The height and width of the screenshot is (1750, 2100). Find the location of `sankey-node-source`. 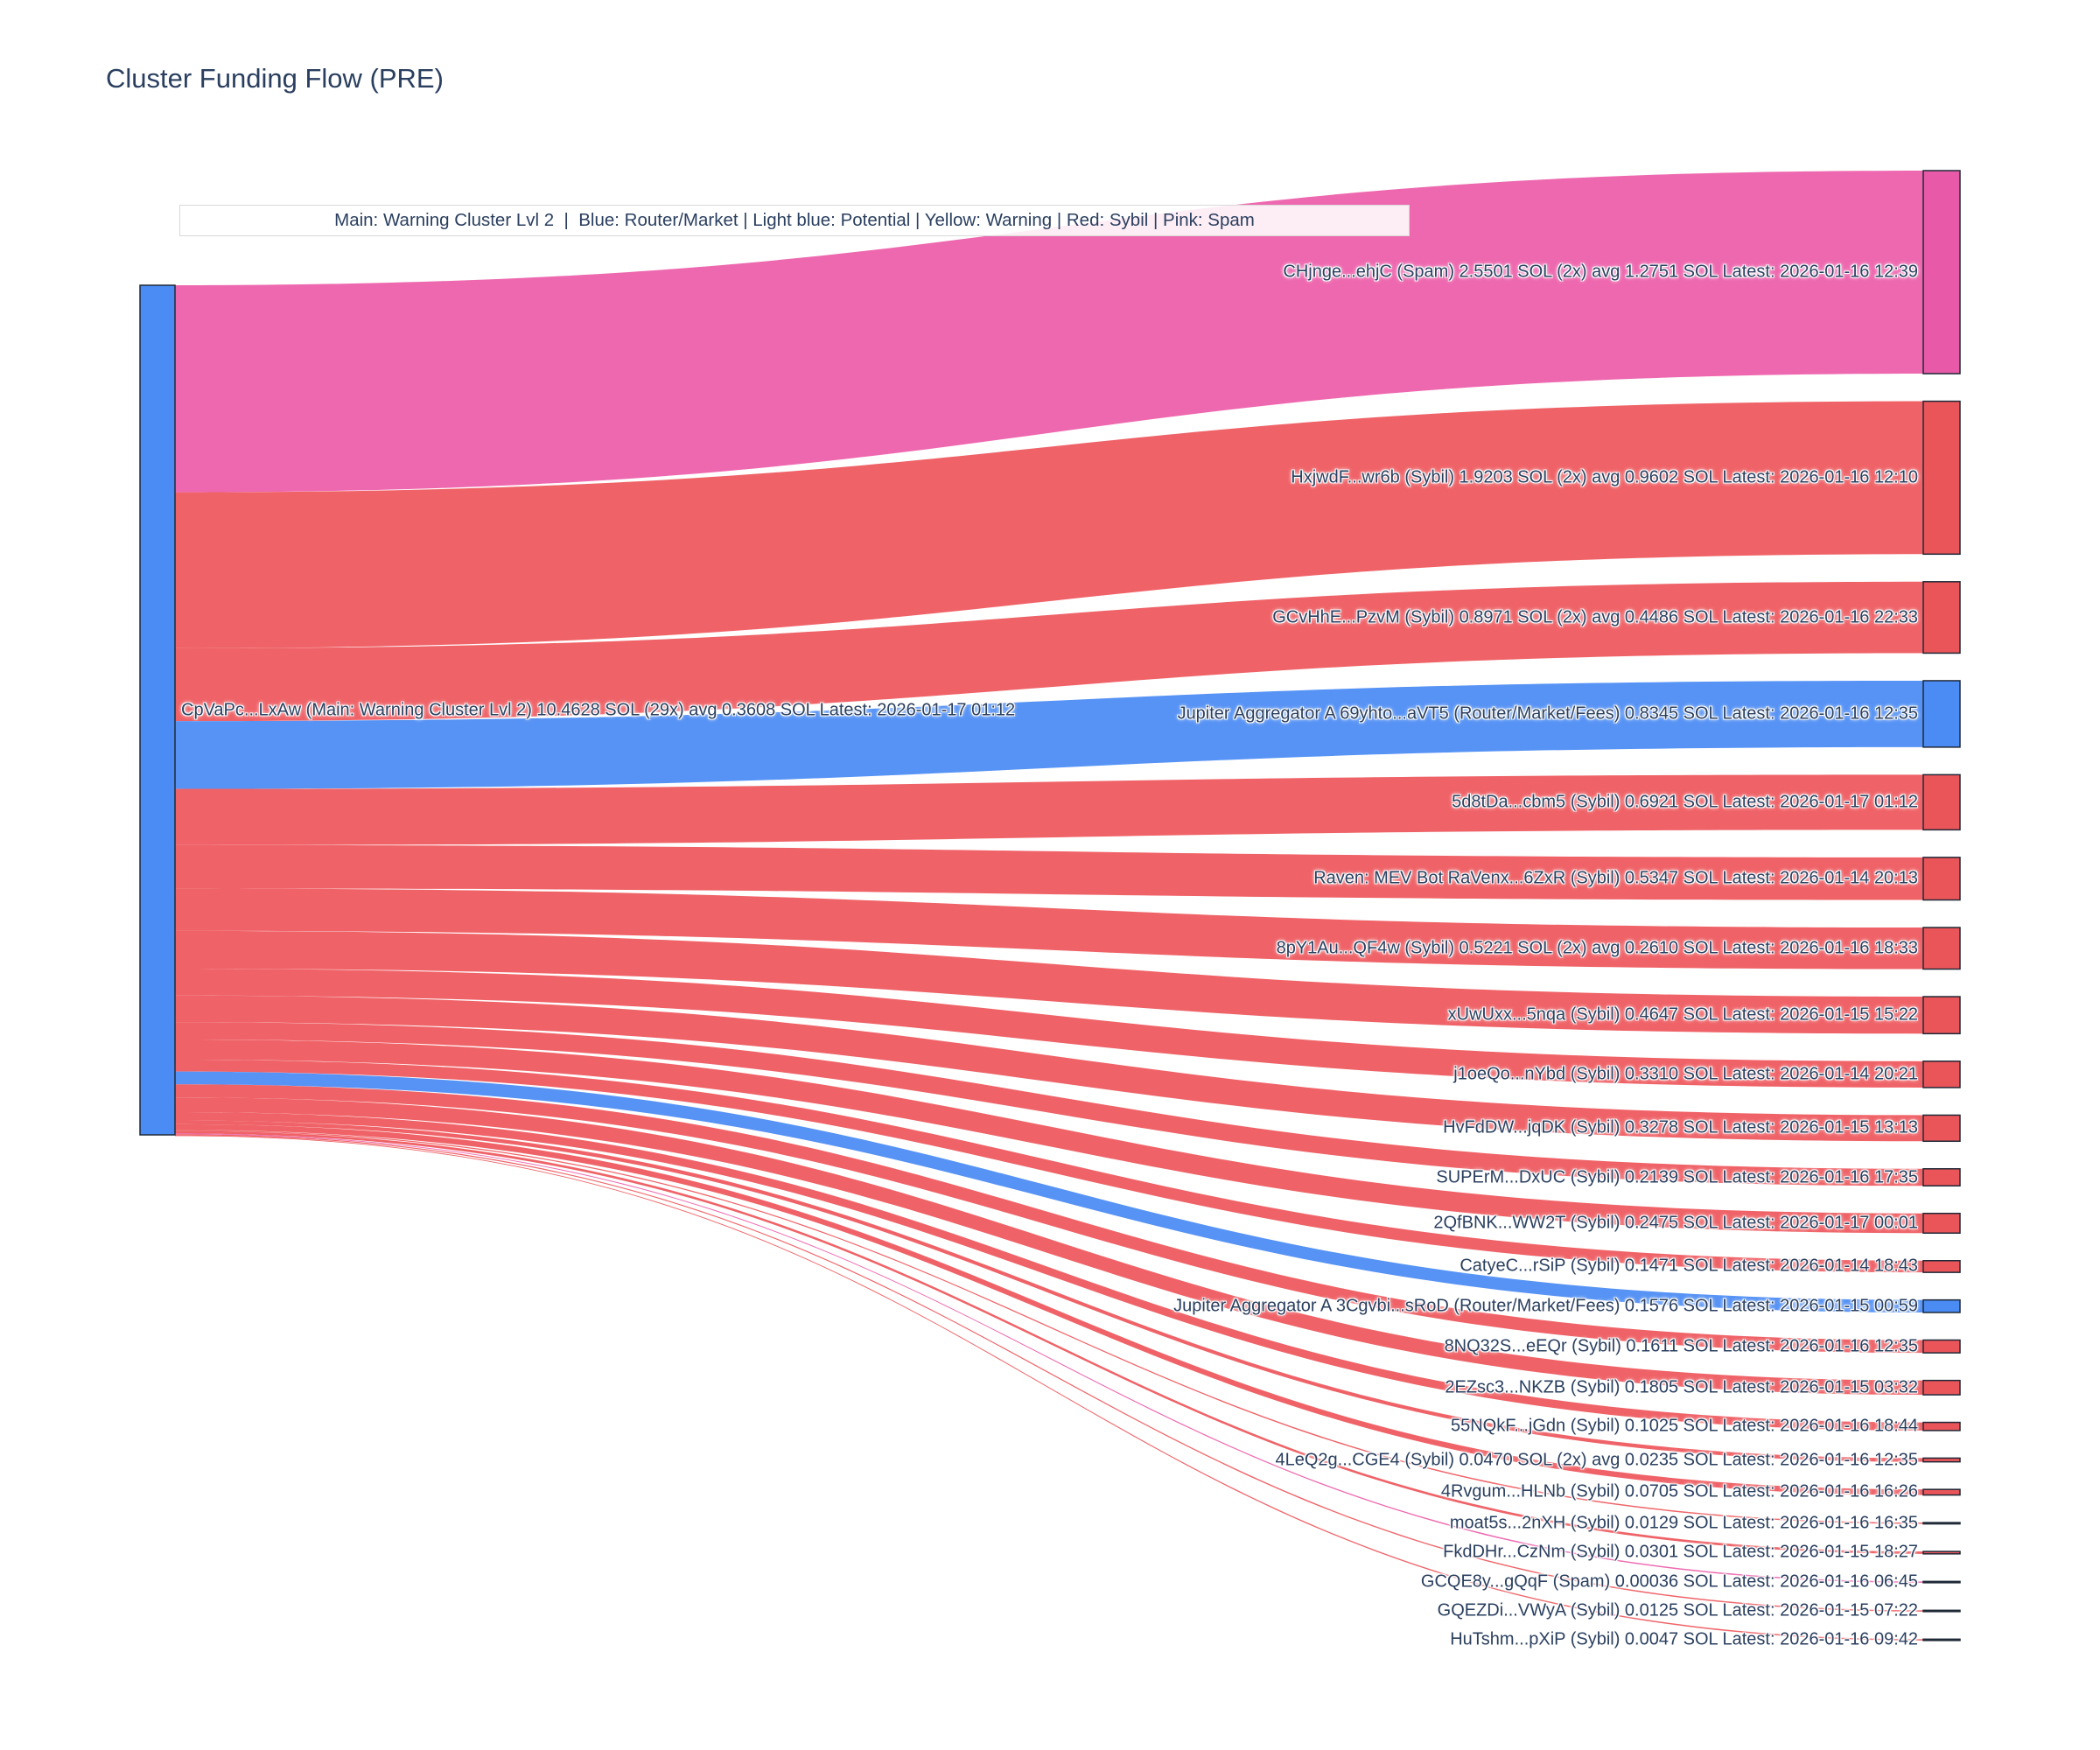

sankey-node-source is located at coordinates (157, 710).